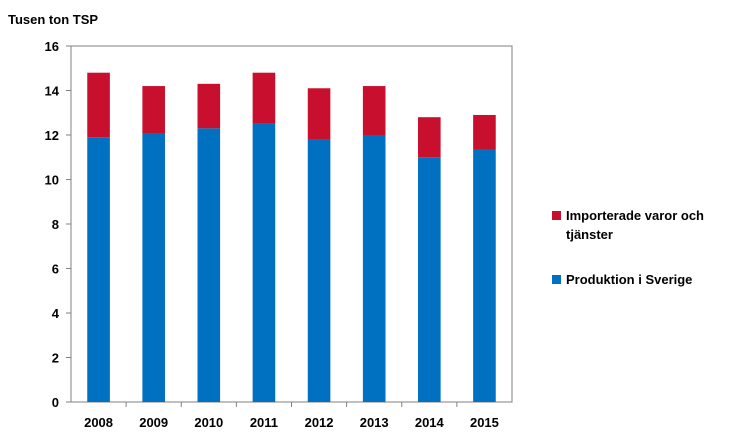  Describe the element at coordinates (53, 19) in the screenshot. I see `y-axis-label: Tusen ton TSP` at that location.